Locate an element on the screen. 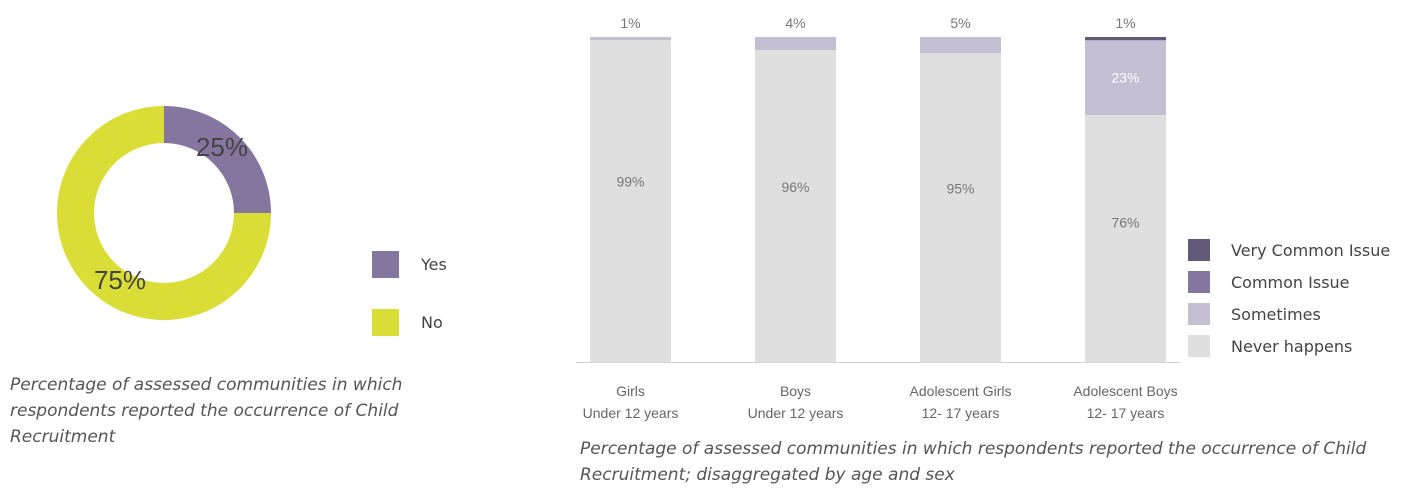 This screenshot has width=1422, height=492. legend-swatch-very-common-issue is located at coordinates (1199, 250).